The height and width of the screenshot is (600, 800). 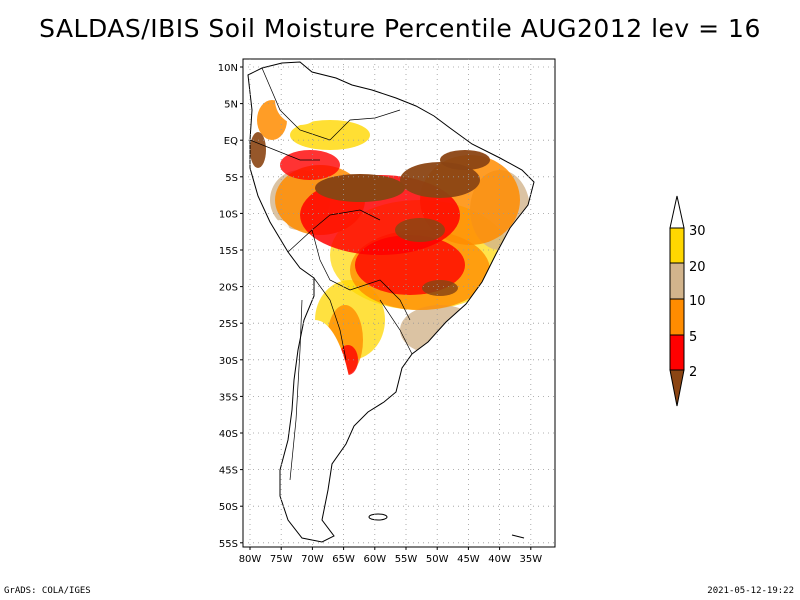 I want to click on lat-label: 45S, so click(x=228, y=471).